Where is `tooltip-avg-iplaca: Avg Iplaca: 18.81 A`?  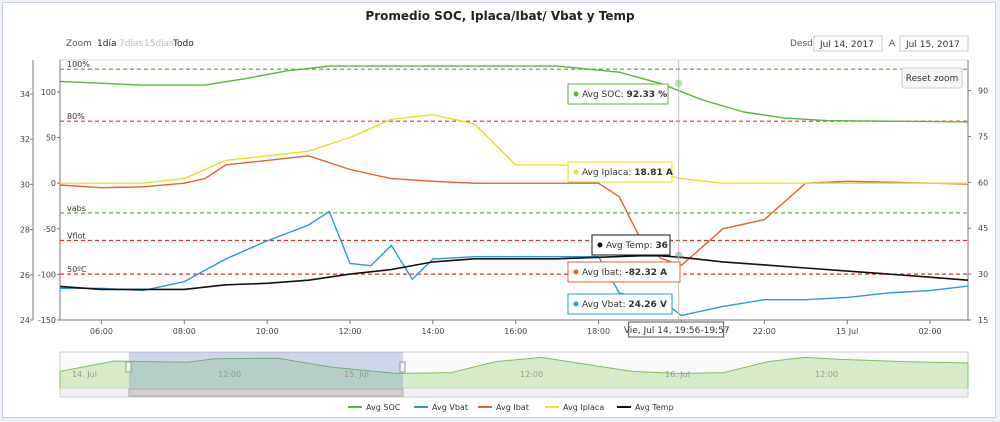
tooltip-avg-iplaca: Avg Iplaca: 18.81 A is located at coordinates (620, 172).